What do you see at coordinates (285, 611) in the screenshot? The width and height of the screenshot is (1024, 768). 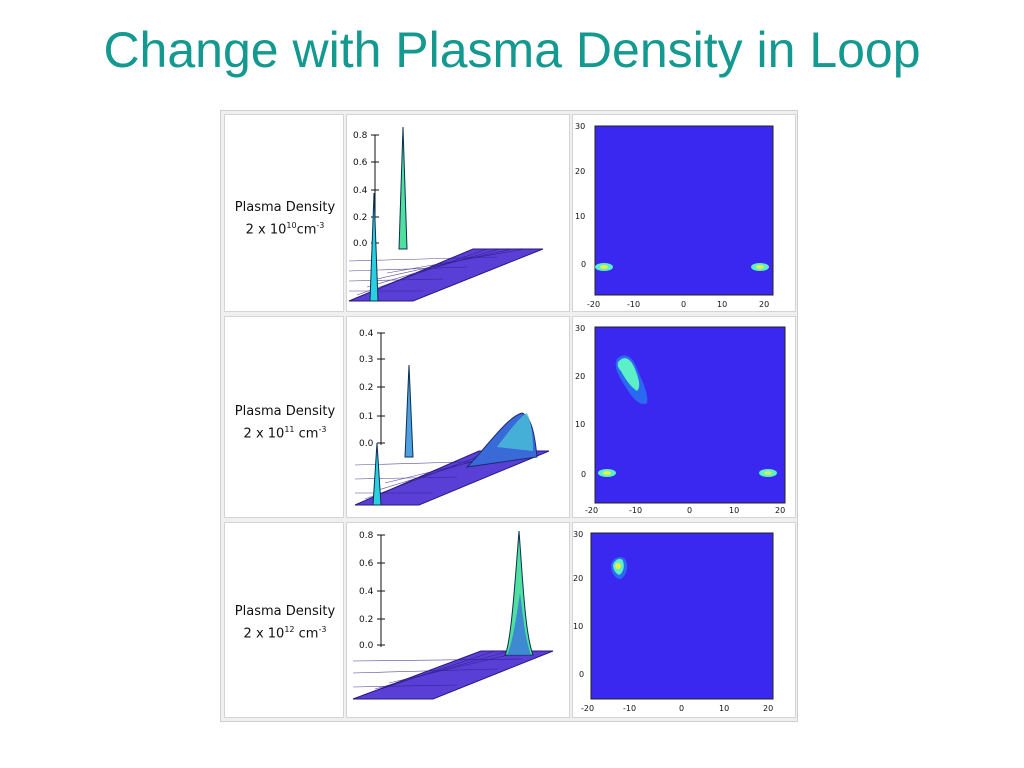 I see `row-2-label-line1: Plasma Density` at bounding box center [285, 611].